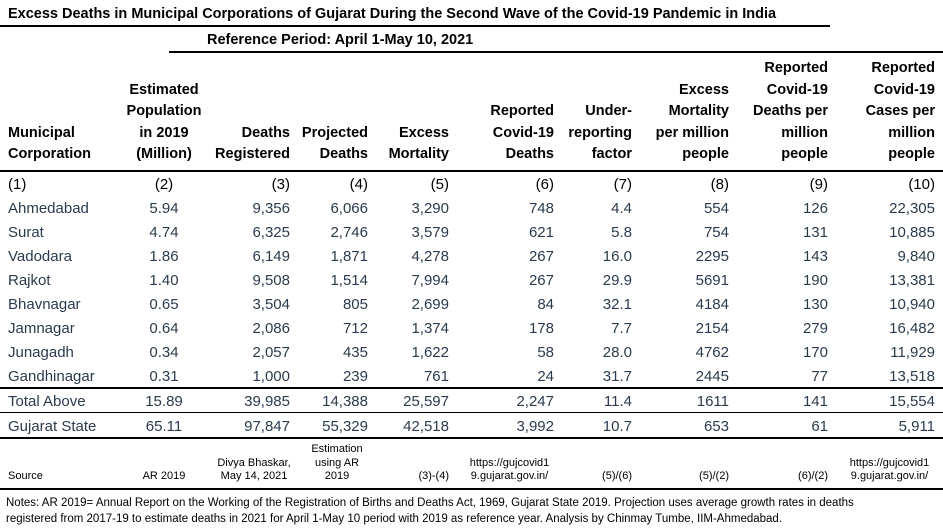 The height and width of the screenshot is (532, 943). What do you see at coordinates (921, 184) in the screenshot?
I see `column-number: (10)` at bounding box center [921, 184].